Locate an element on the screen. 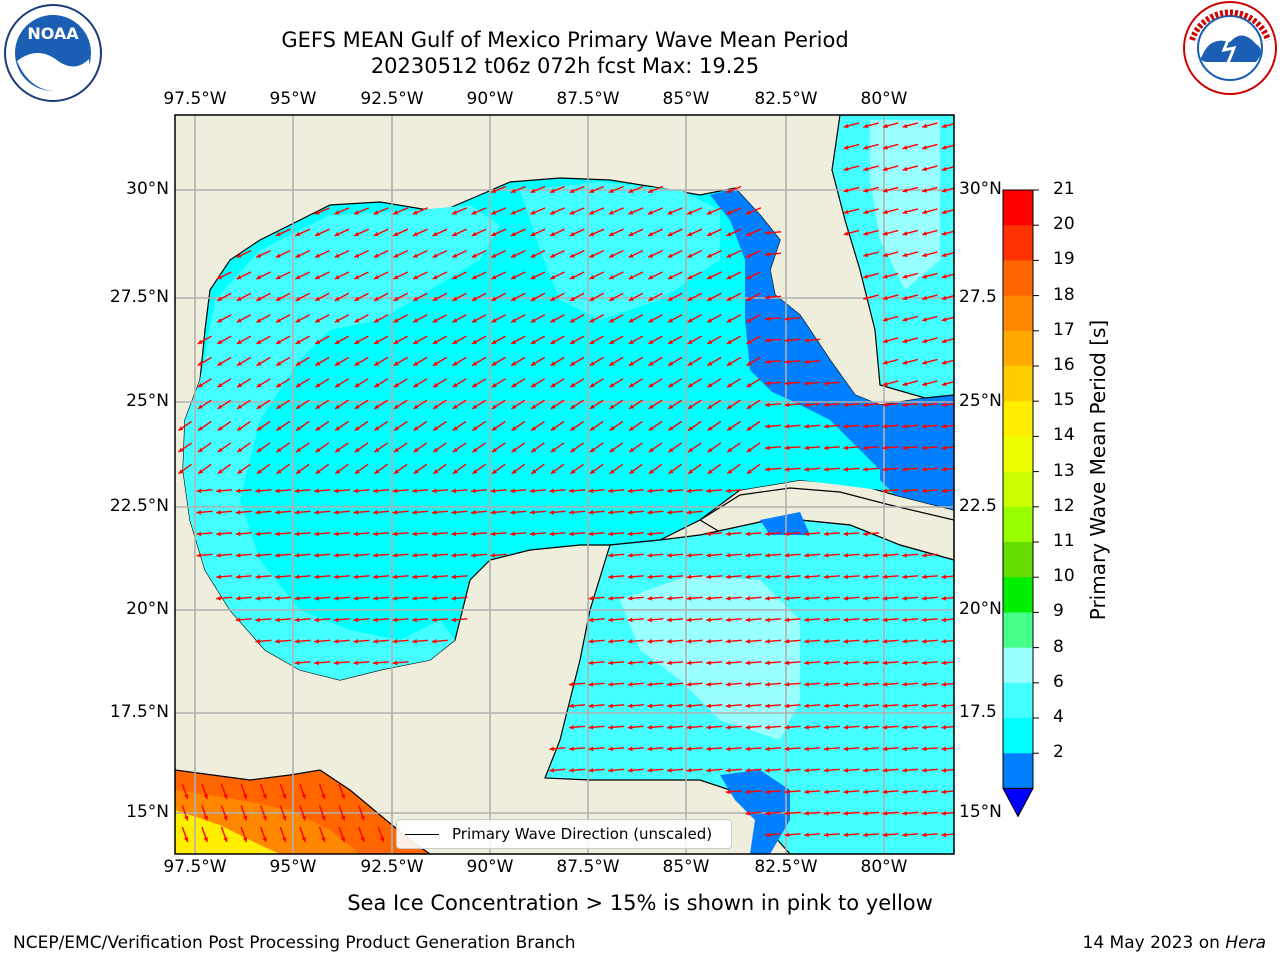 This screenshot has width=1280, height=960. lon-label-bottom: 95°W is located at coordinates (293, 867).